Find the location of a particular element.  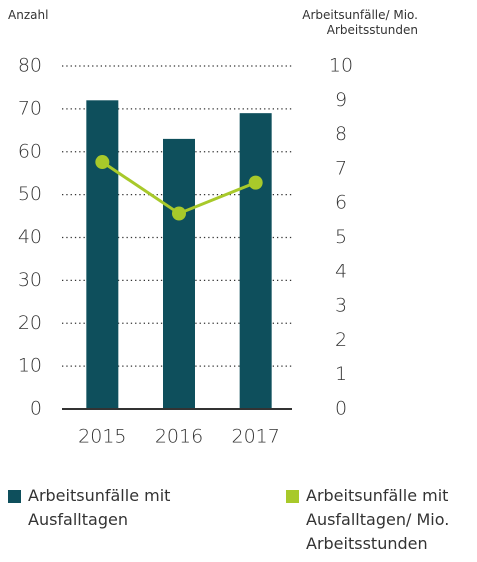

y-axis-label: Anzahl is located at coordinates (28, 15).